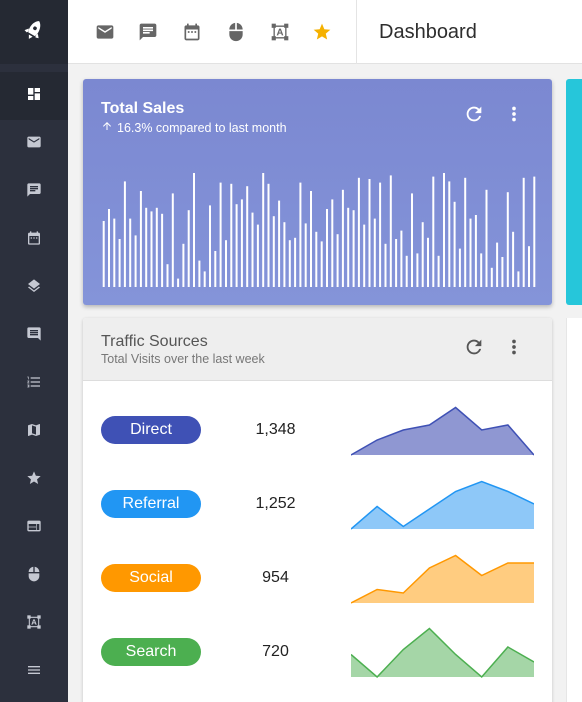  I want to click on sidebar-item-comment, so click(34, 336).